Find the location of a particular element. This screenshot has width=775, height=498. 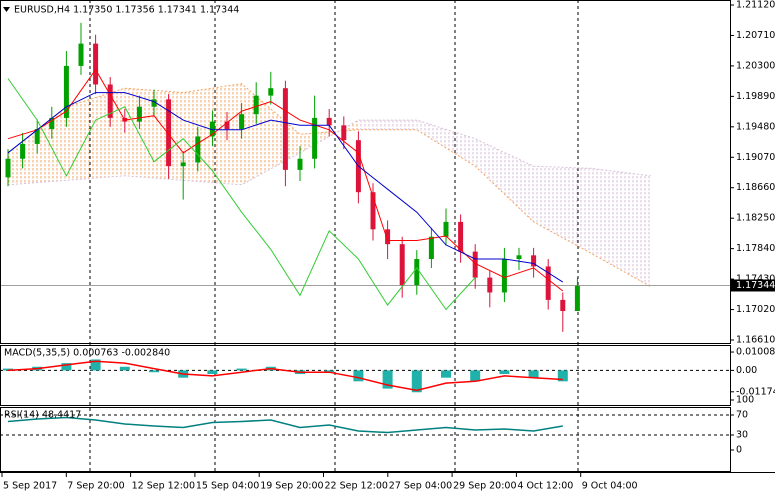

y-tick-label: 1.16610 is located at coordinates (755, 340).